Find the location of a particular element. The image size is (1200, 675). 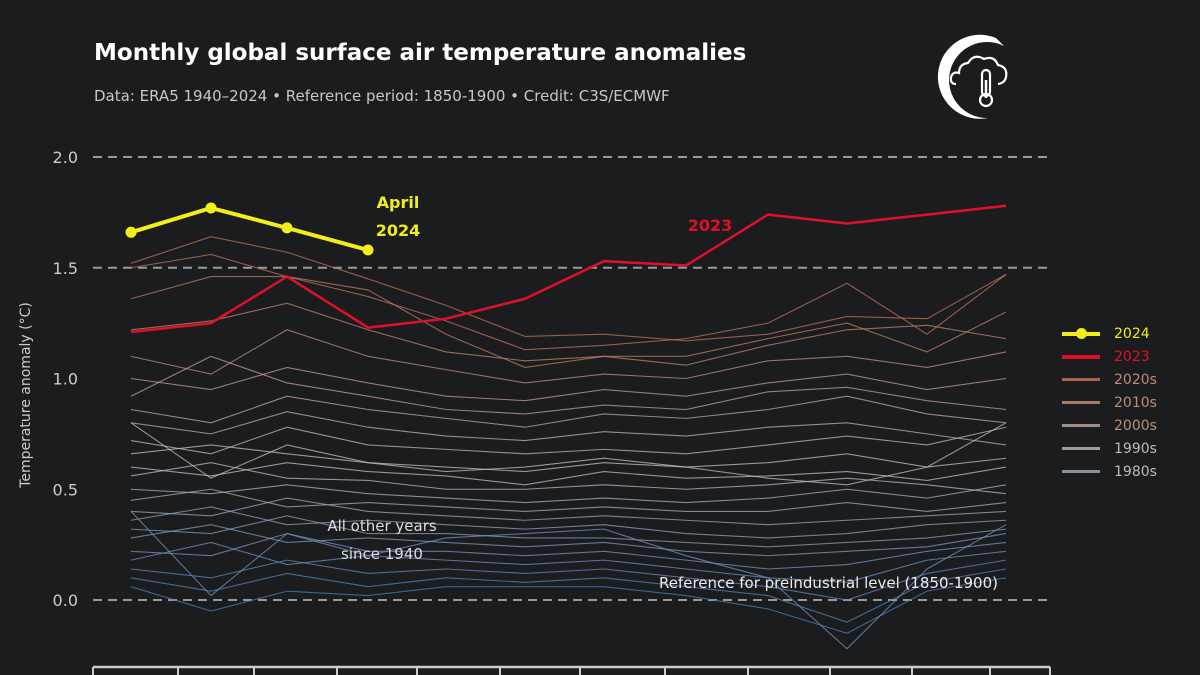

legend-label: 2020s is located at coordinates (1135, 379).